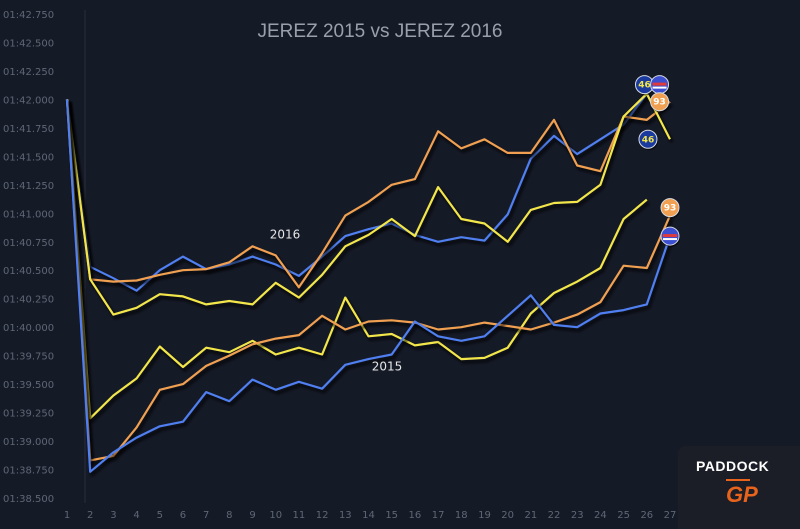  I want to click on x-tick-label: 14, so click(368, 515).